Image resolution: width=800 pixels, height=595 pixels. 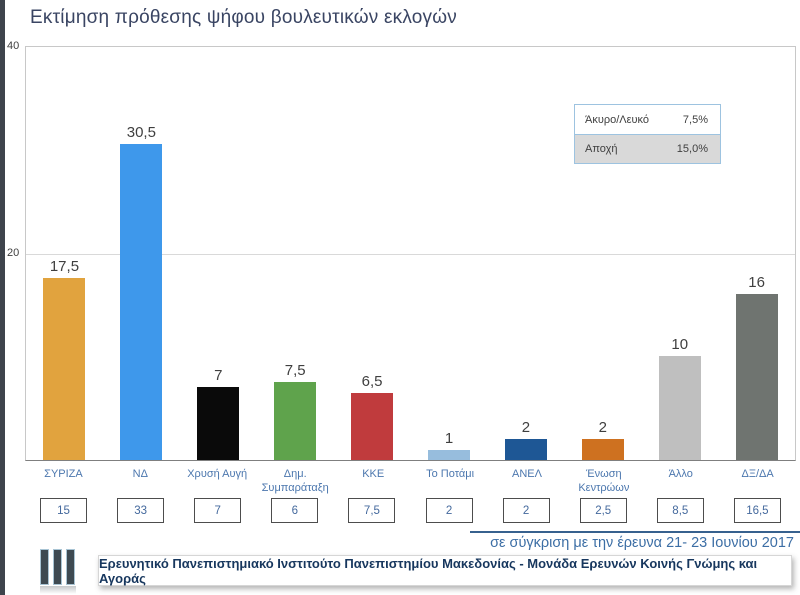 What do you see at coordinates (617, 119) in the screenshot?
I see `legend-label: Άκυρο/Λευκό` at bounding box center [617, 119].